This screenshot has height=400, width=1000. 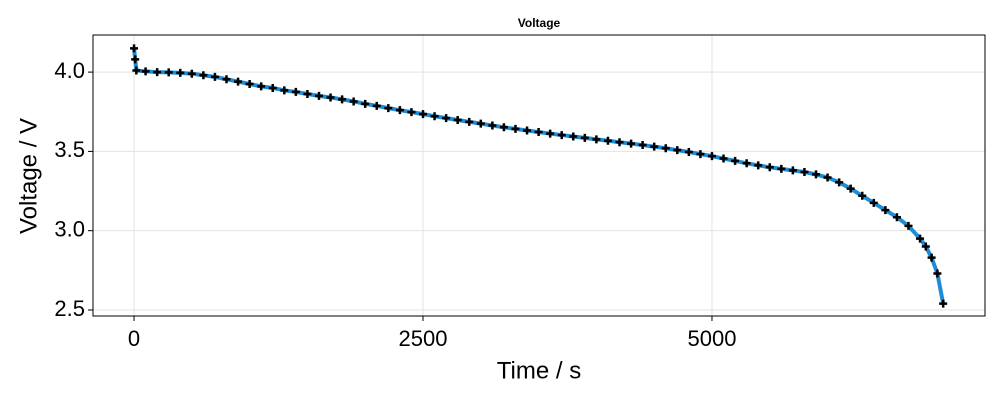 I want to click on x-tick-label: 0, so click(x=134, y=338).